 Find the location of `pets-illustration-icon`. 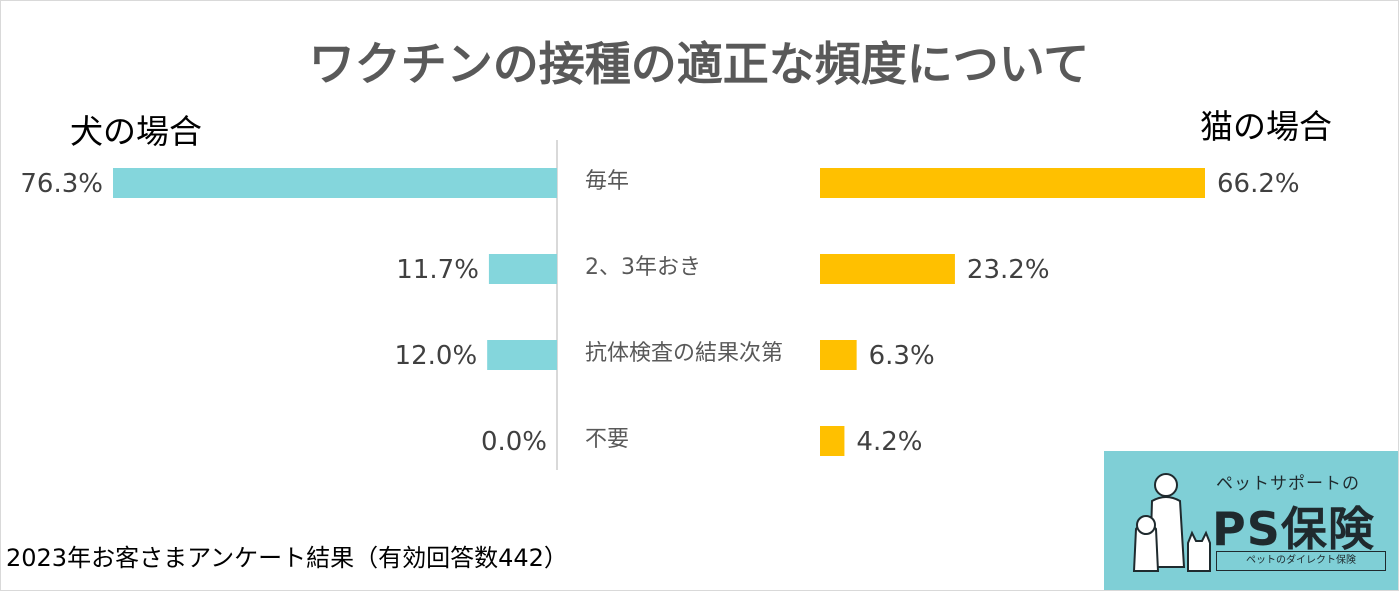

pets-illustration-icon is located at coordinates (1171, 522).